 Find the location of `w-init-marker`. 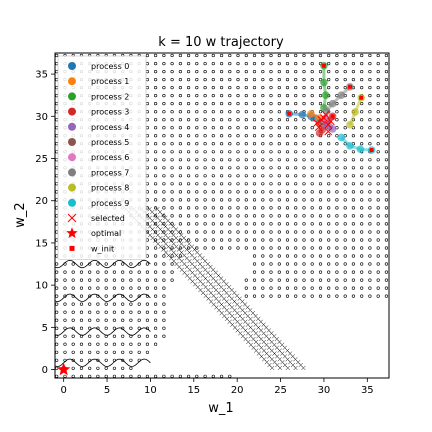

w-init-marker is located at coordinates (349, 86).